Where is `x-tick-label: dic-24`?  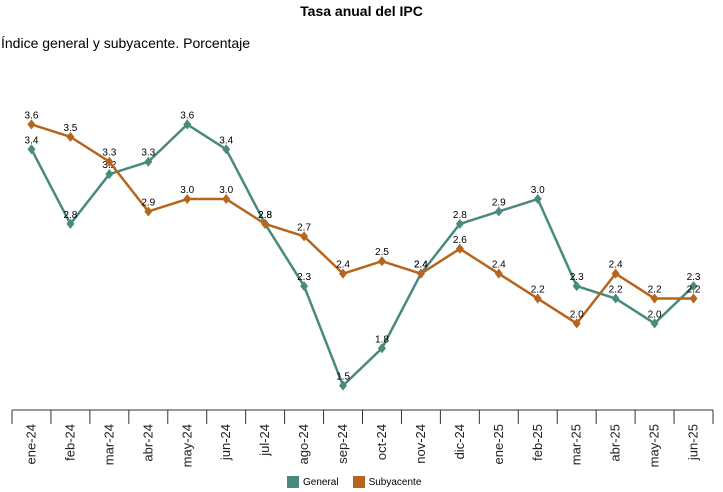
x-tick-label: dic-24 is located at coordinates (459, 441).